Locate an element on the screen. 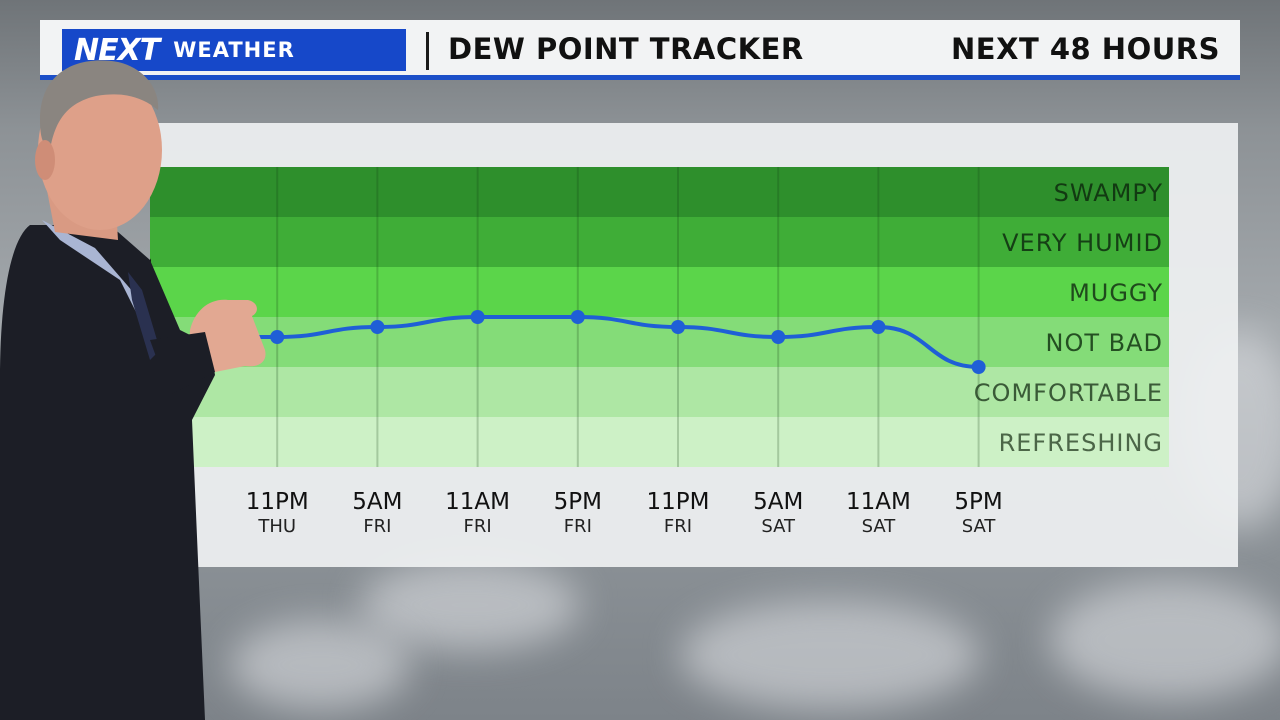  graphic-title: DEW POINT TRACKER is located at coordinates (626, 49).